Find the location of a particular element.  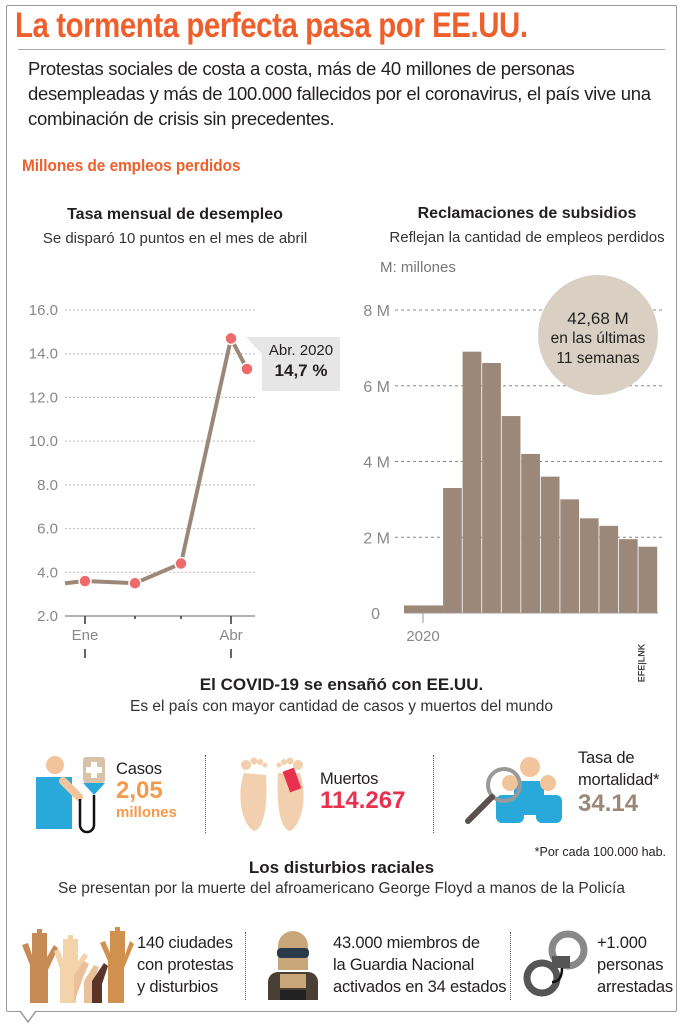

guard-of: de is located at coordinates (468, 943).